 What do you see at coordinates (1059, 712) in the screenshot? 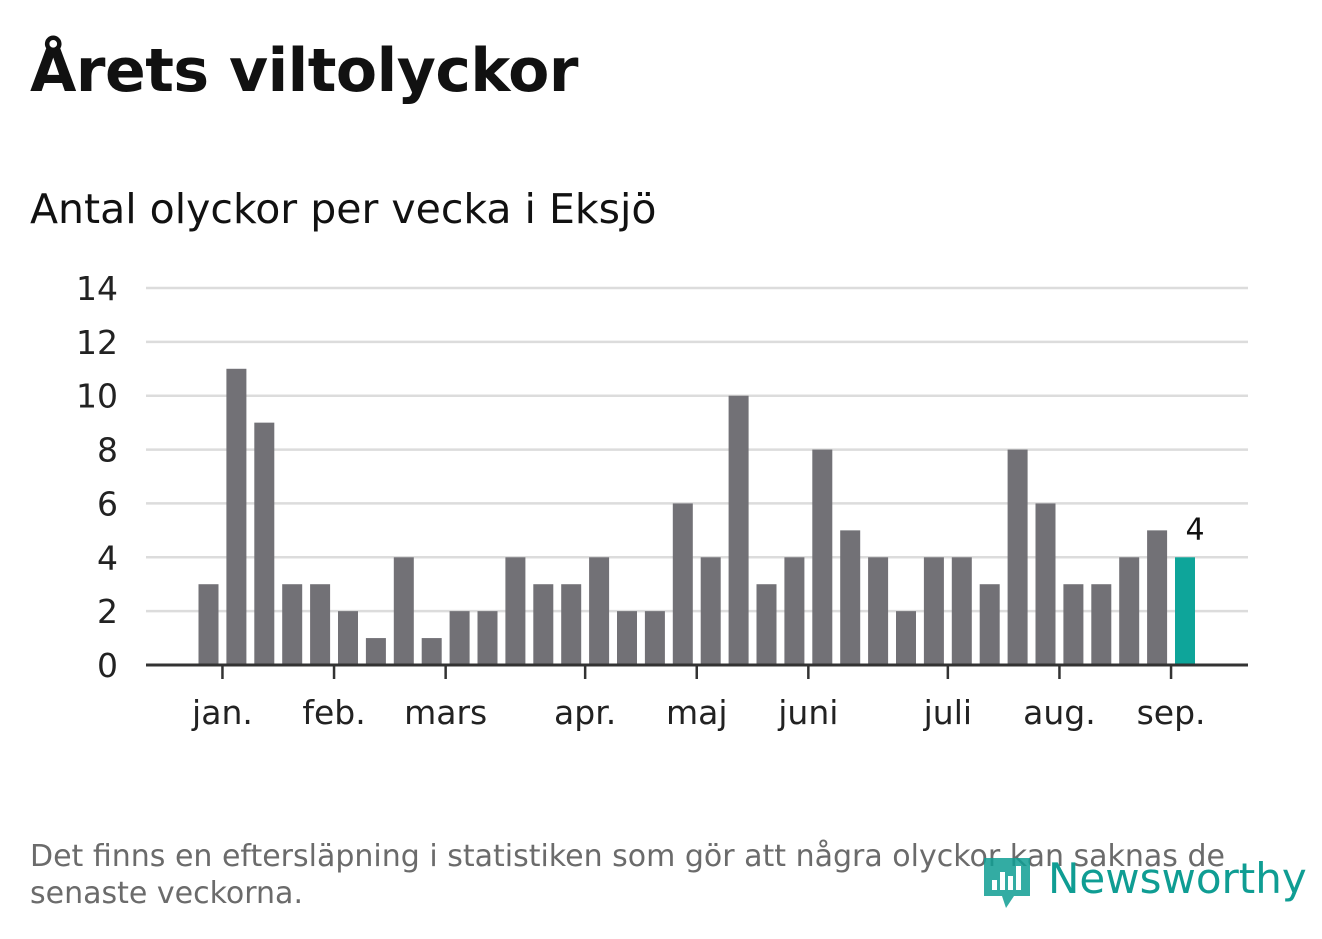
I see `month-label: aug.` at bounding box center [1059, 712].